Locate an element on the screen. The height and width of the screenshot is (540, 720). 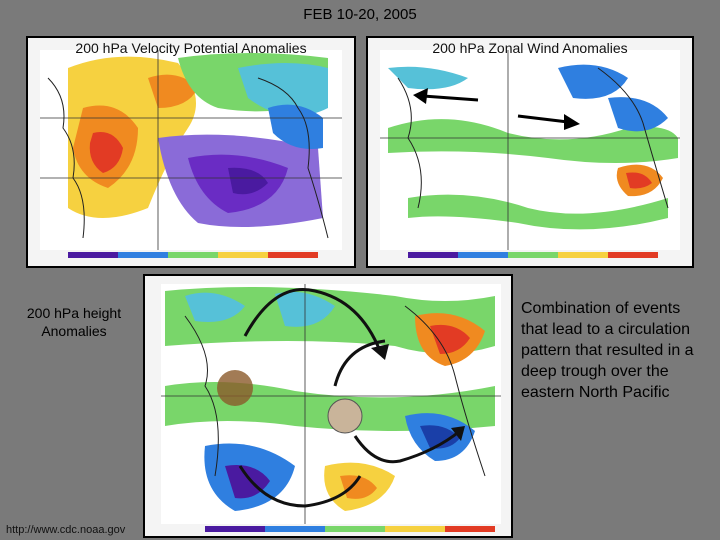
tan-marker is located at coordinates (345, 416).